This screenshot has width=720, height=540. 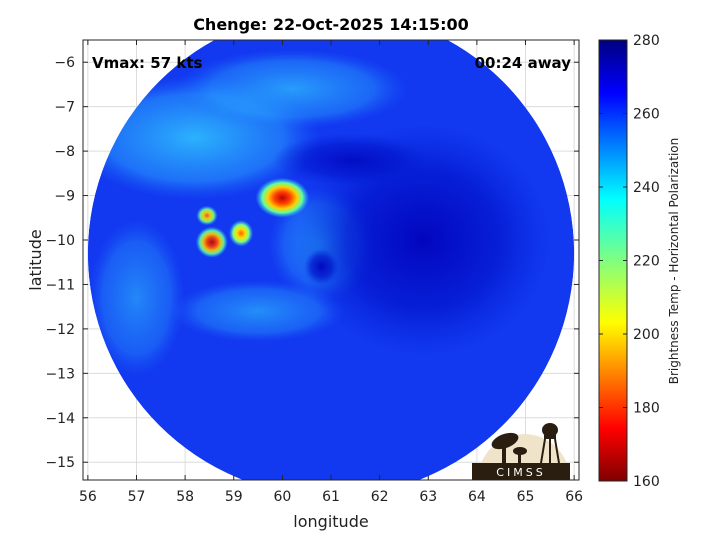 I want to click on x-tick-label: 65, so click(x=526, y=497).